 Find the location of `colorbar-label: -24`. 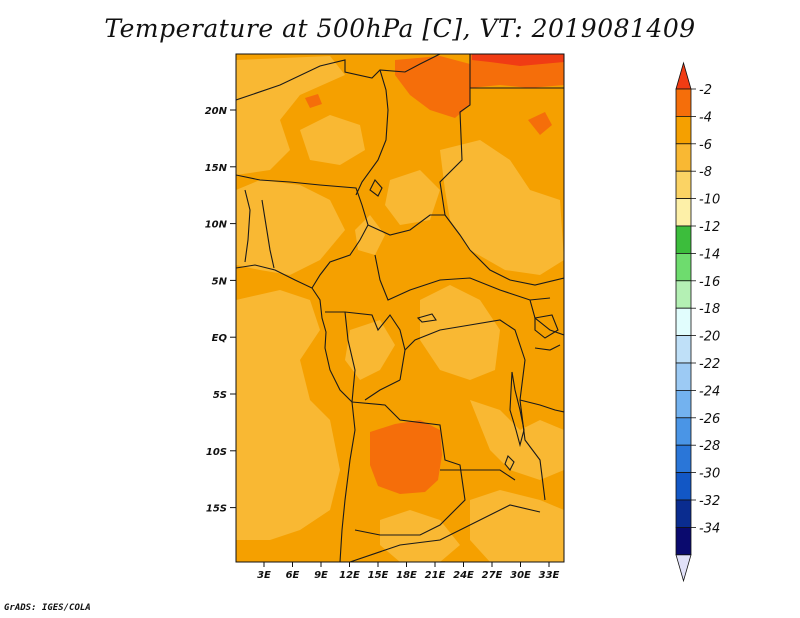

colorbar-label: -24 is located at coordinates (709, 391).